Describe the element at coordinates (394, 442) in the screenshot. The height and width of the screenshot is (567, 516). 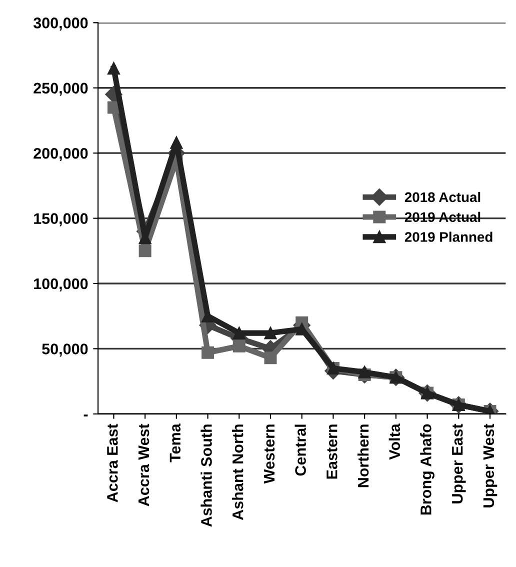
I see `x-tick-label: Volta` at that location.